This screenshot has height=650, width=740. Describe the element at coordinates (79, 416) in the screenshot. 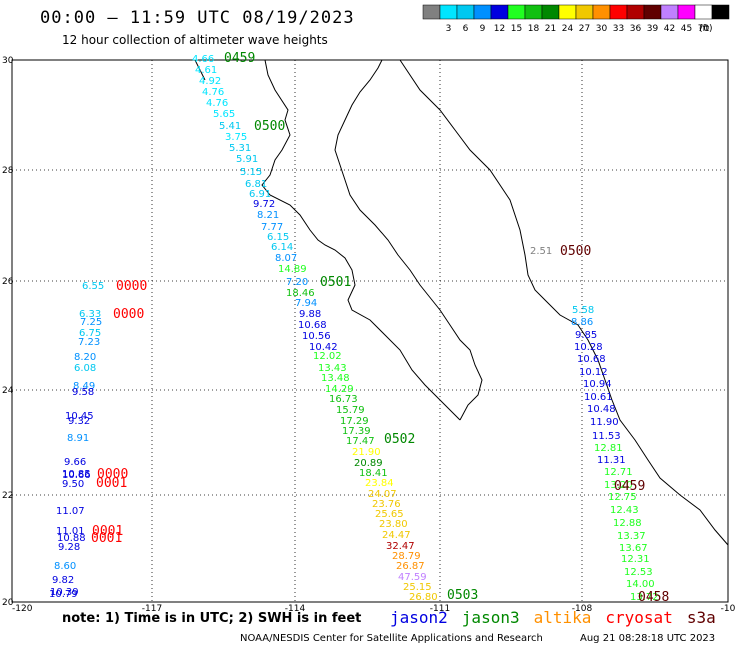

I see `wave-height-value: 10.45` at that location.